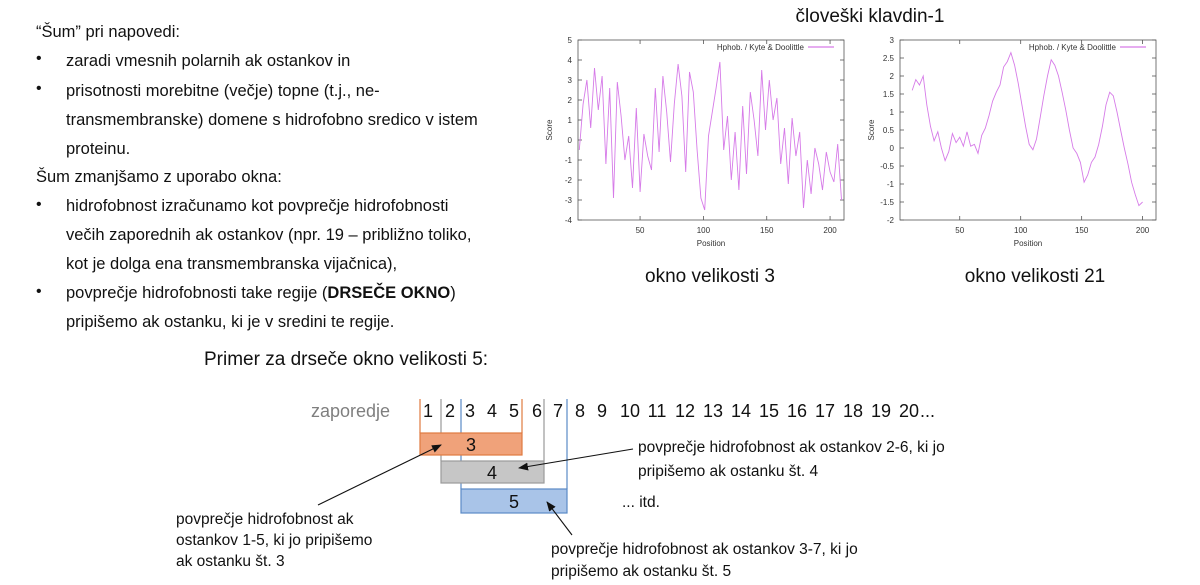  What do you see at coordinates (569, 220) in the screenshot?
I see `y-tick-label: -4` at bounding box center [569, 220].